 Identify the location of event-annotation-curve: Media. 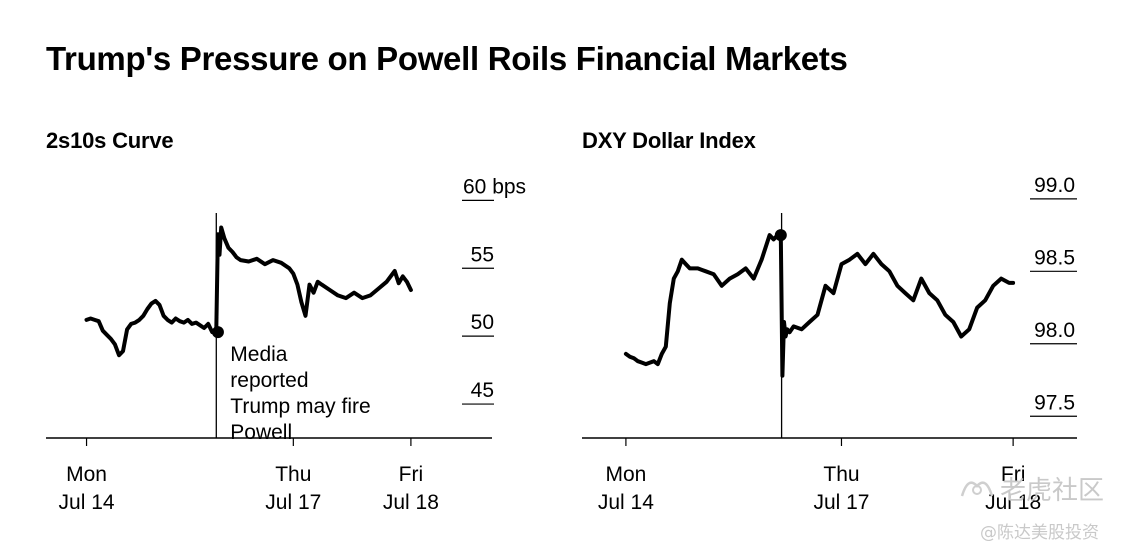
(259, 354).